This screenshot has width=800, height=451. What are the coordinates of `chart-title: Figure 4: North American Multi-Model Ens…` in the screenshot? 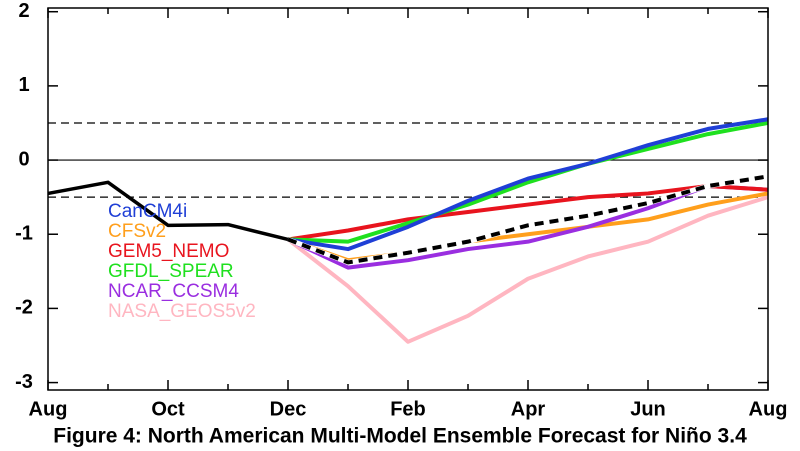 It's located at (400, 436).